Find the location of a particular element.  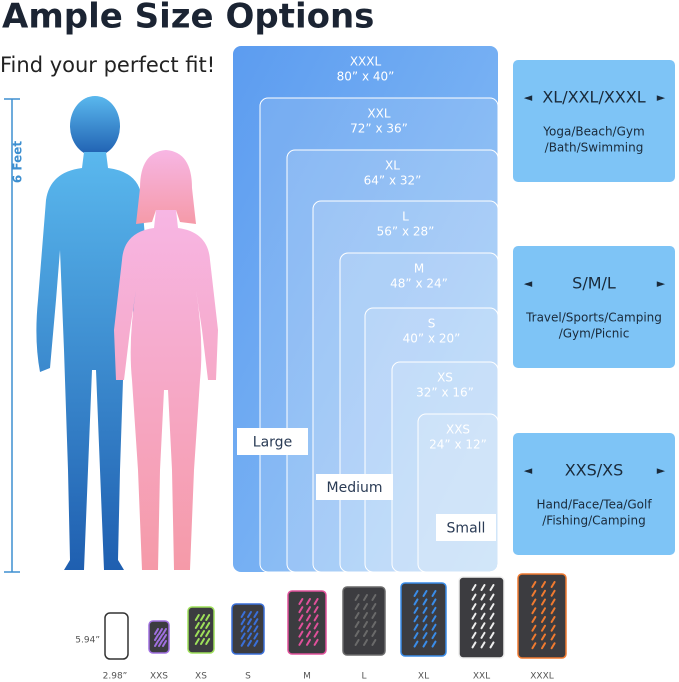

height-label: 6 Feet is located at coordinates (18, 162).